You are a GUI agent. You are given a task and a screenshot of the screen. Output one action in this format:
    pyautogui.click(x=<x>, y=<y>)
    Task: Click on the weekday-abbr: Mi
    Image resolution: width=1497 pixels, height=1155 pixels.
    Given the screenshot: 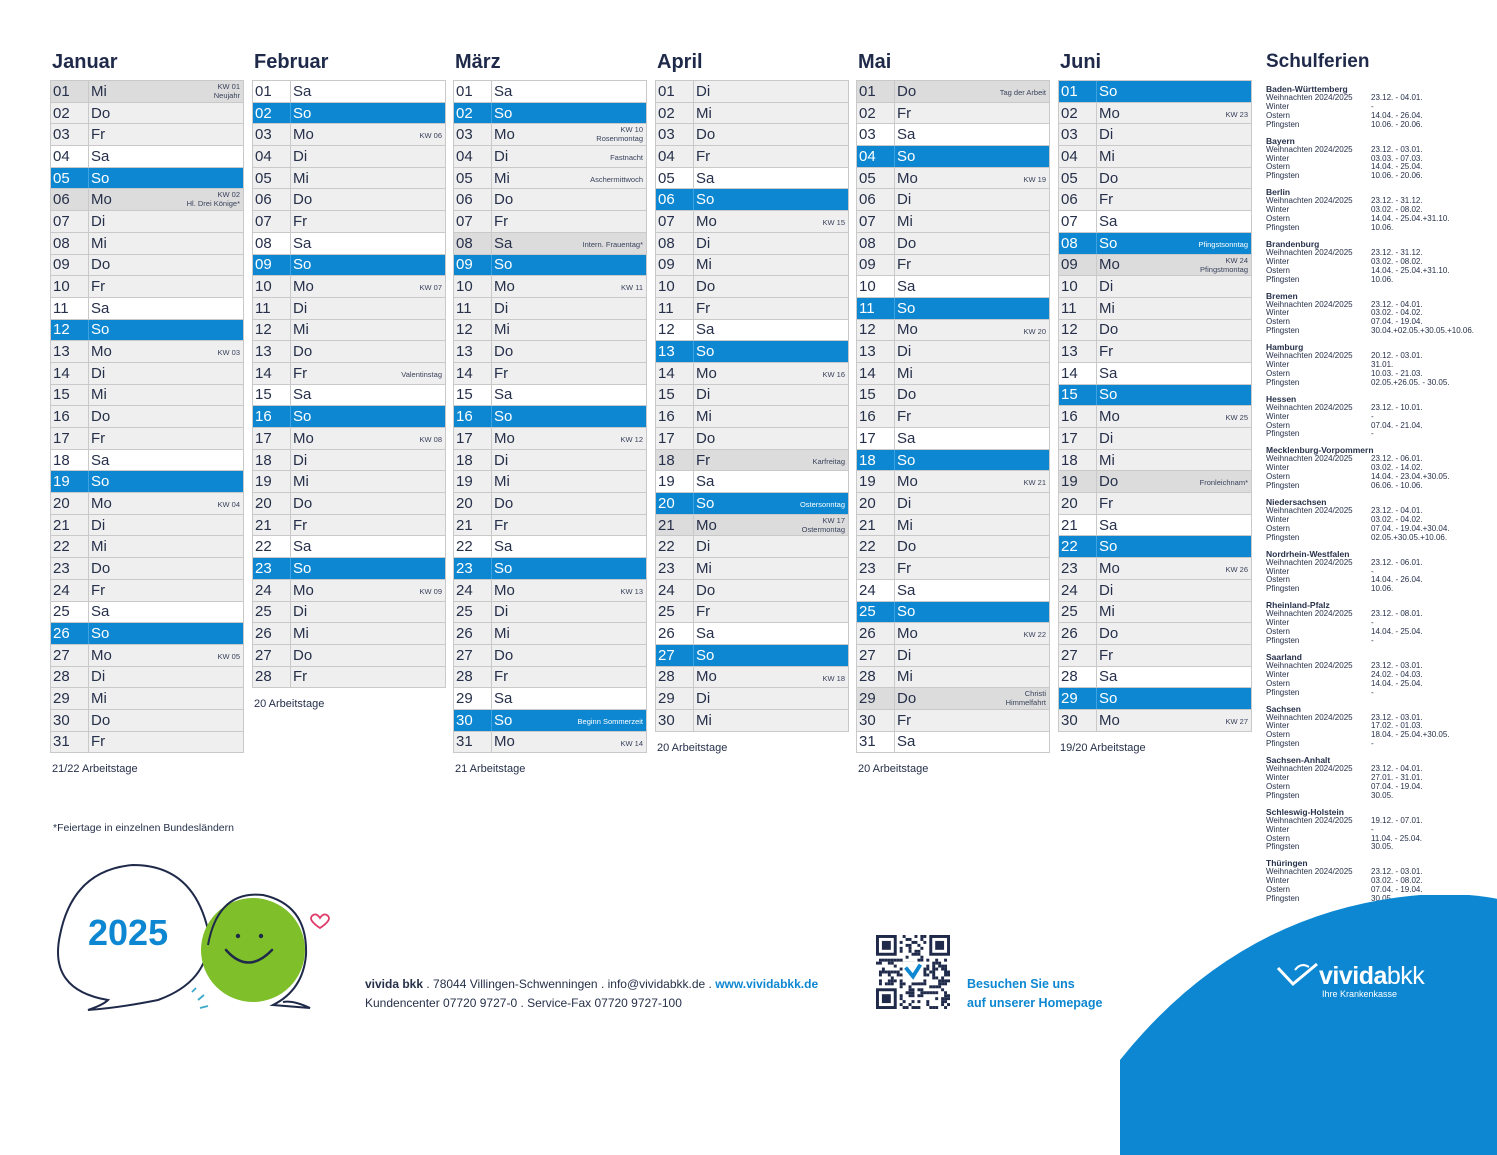 What is the action you would take?
    pyautogui.click(x=1107, y=460)
    